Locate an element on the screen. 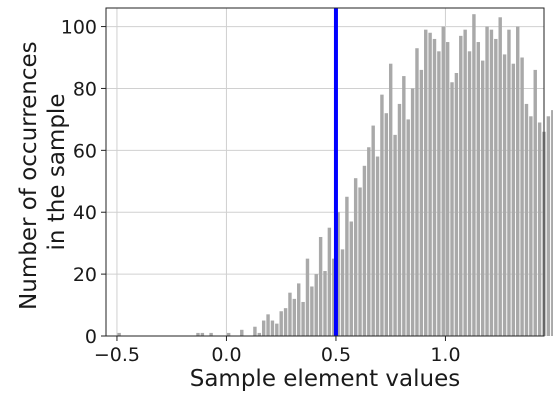 The width and height of the screenshot is (553, 400). y-tick-label: 80 is located at coordinates (85, 89).